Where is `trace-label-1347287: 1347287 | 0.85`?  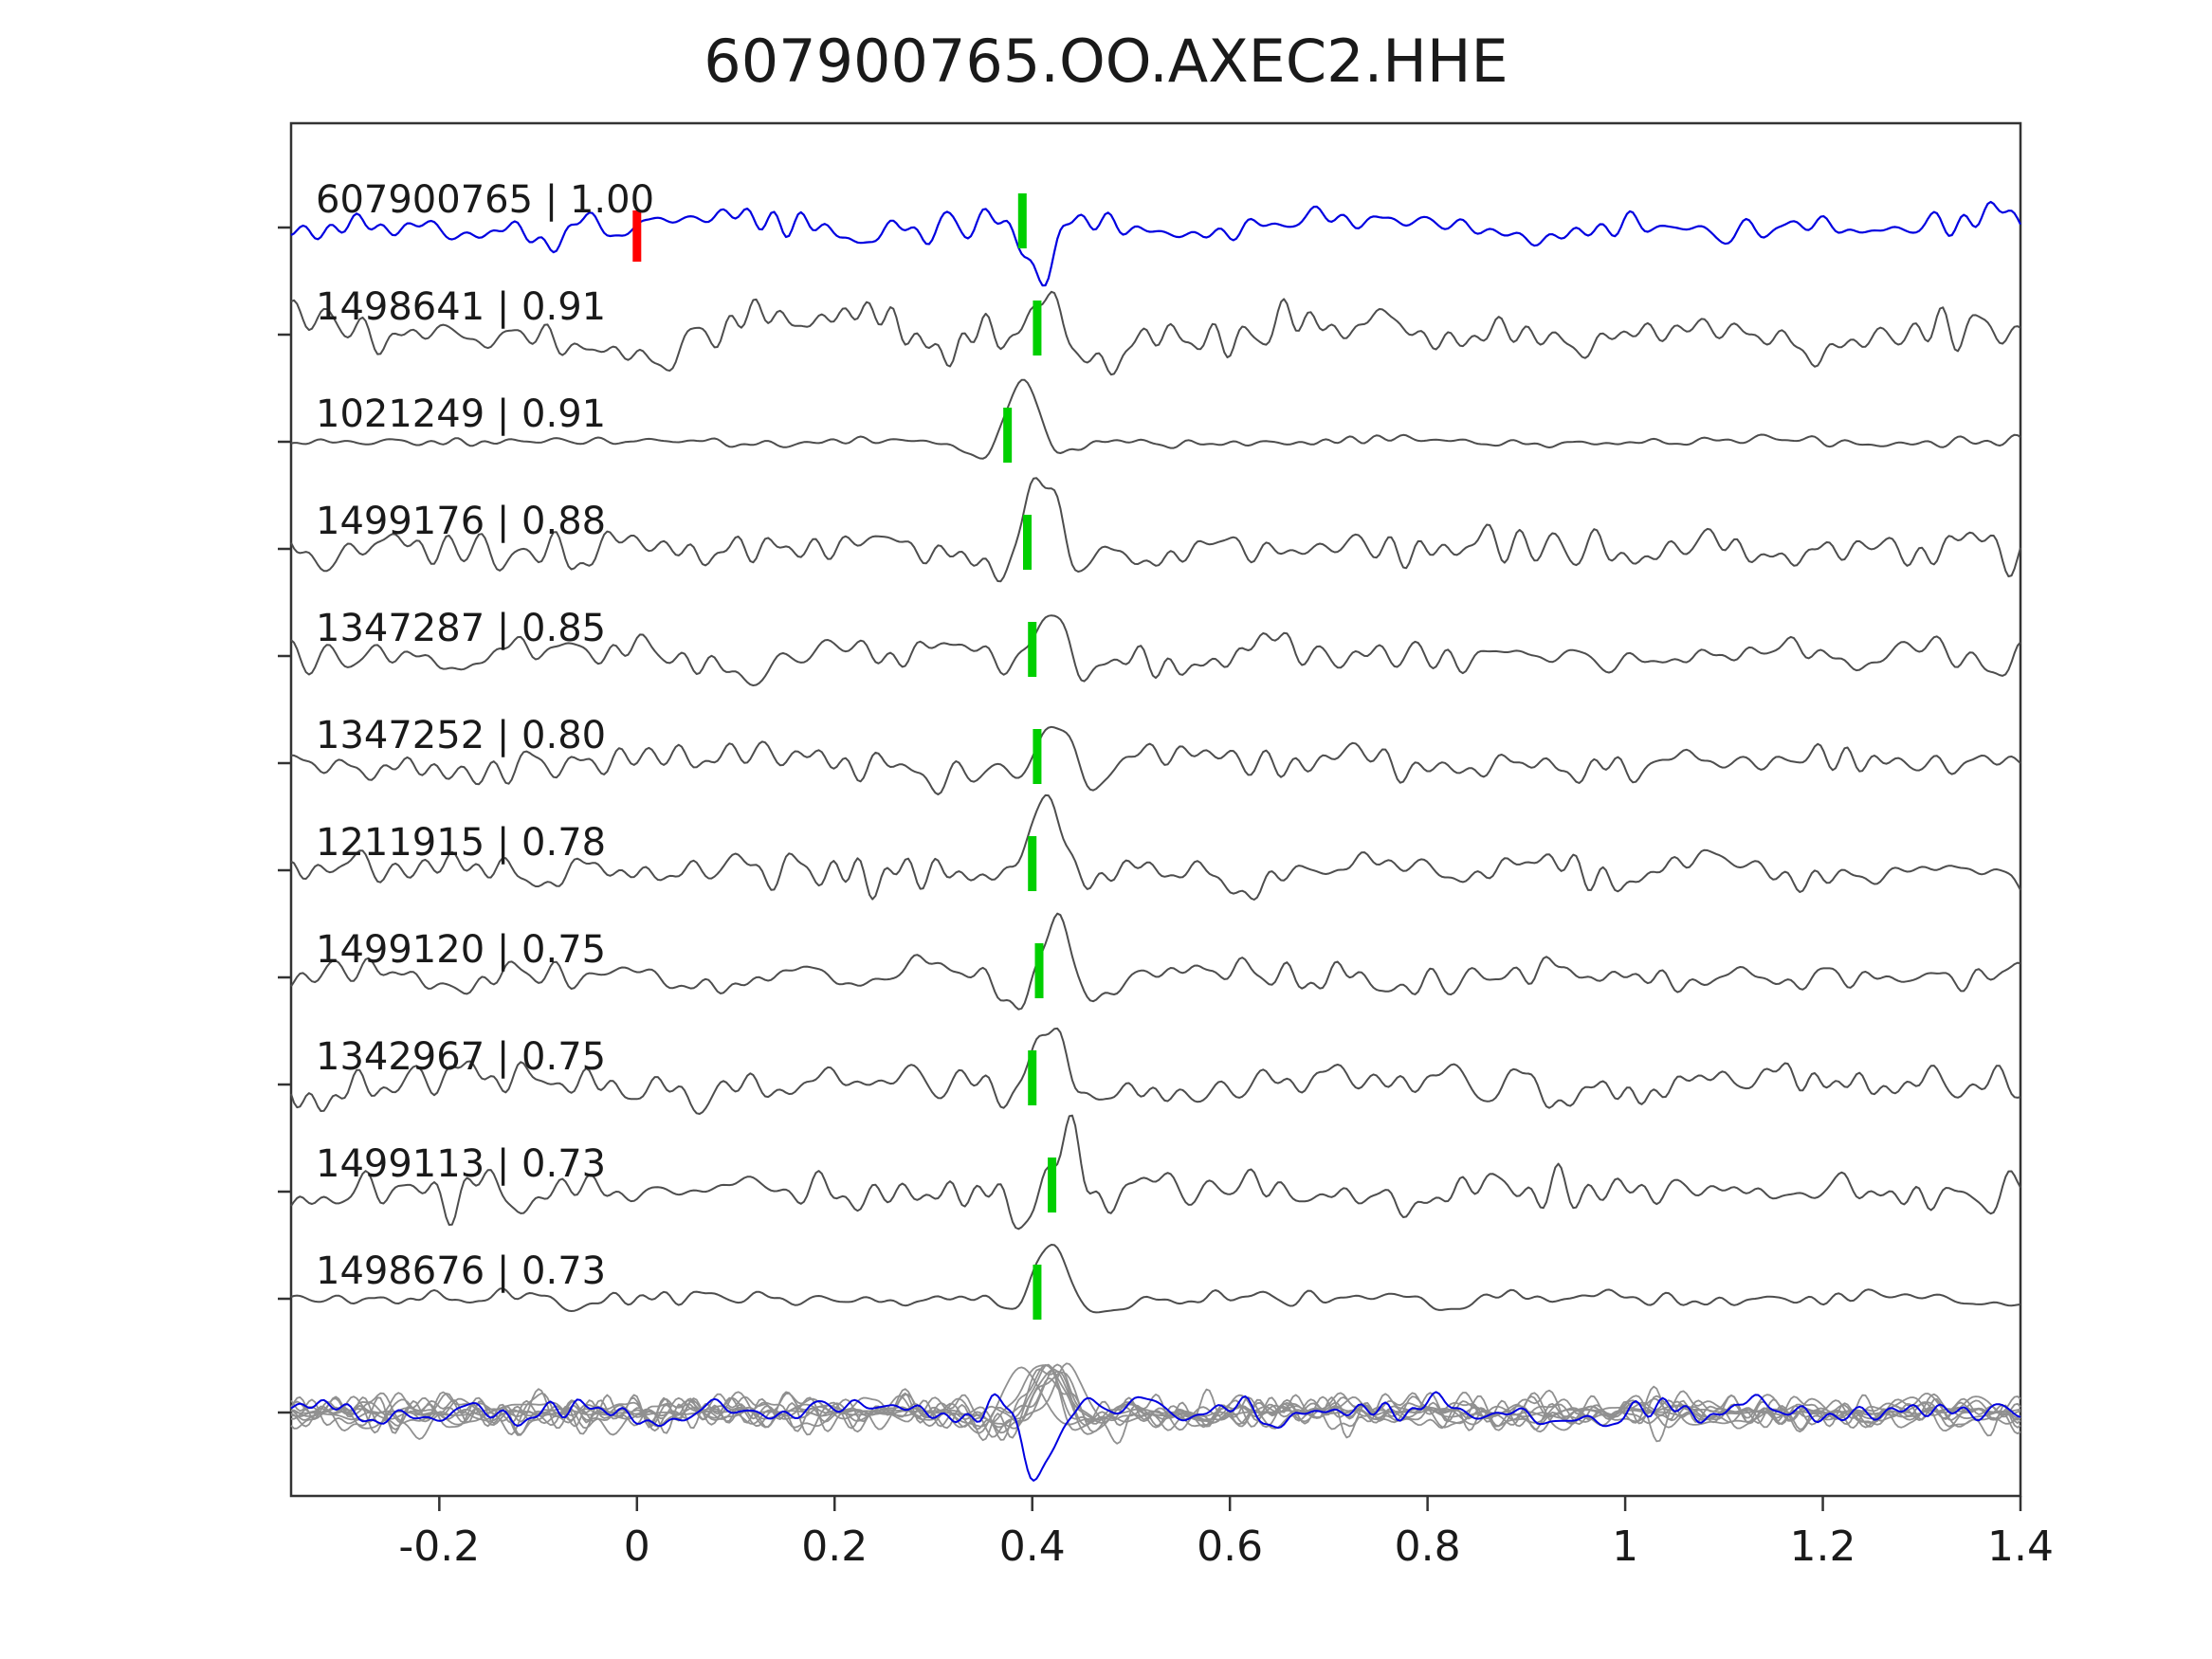
trace-label-1347287: 1347287 | 0.85 is located at coordinates (461, 628).